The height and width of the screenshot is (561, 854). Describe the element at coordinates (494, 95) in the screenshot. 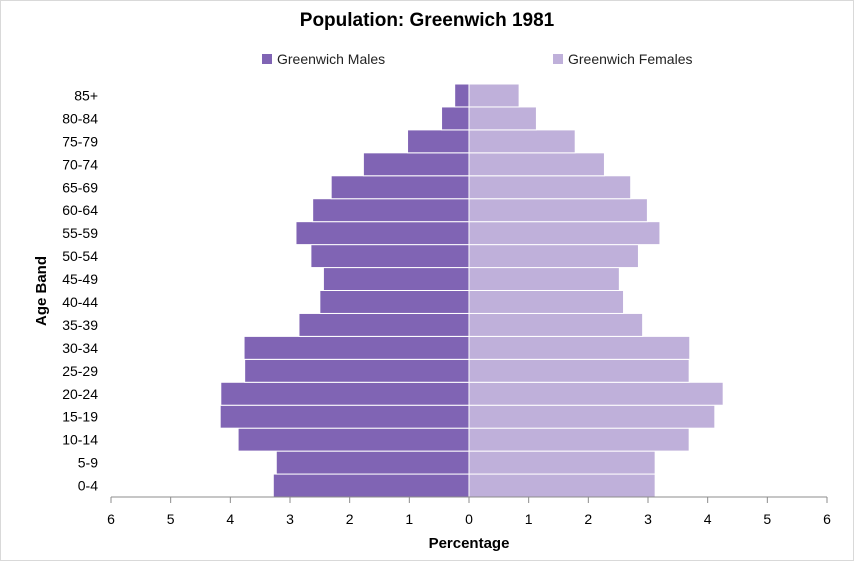

I see `bar-females-85+` at that location.